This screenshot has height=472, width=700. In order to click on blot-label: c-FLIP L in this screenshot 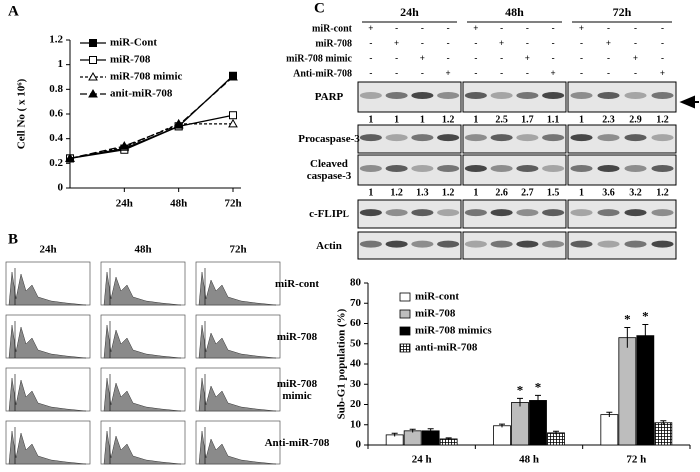, I will do `click(329, 214)`.